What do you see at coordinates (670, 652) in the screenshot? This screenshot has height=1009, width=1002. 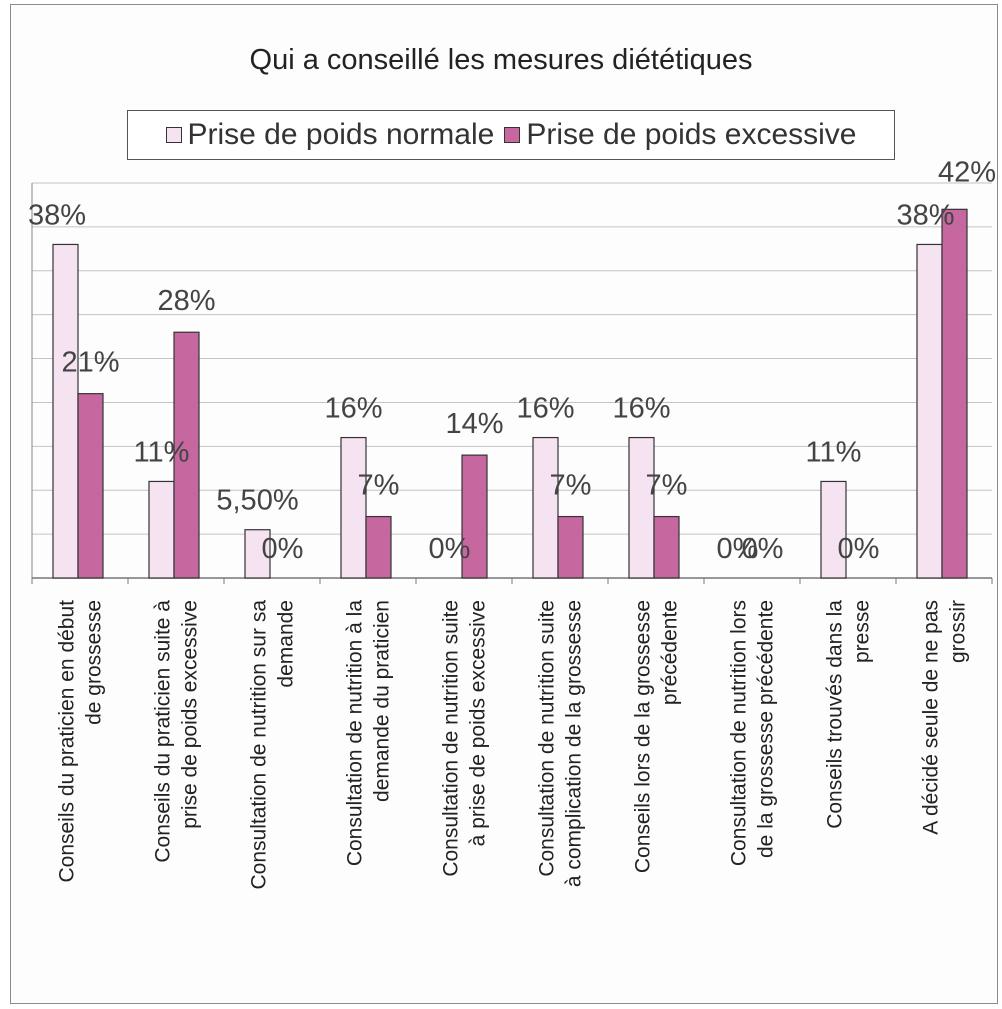 I see `category-label-line: précédente` at bounding box center [670, 652].